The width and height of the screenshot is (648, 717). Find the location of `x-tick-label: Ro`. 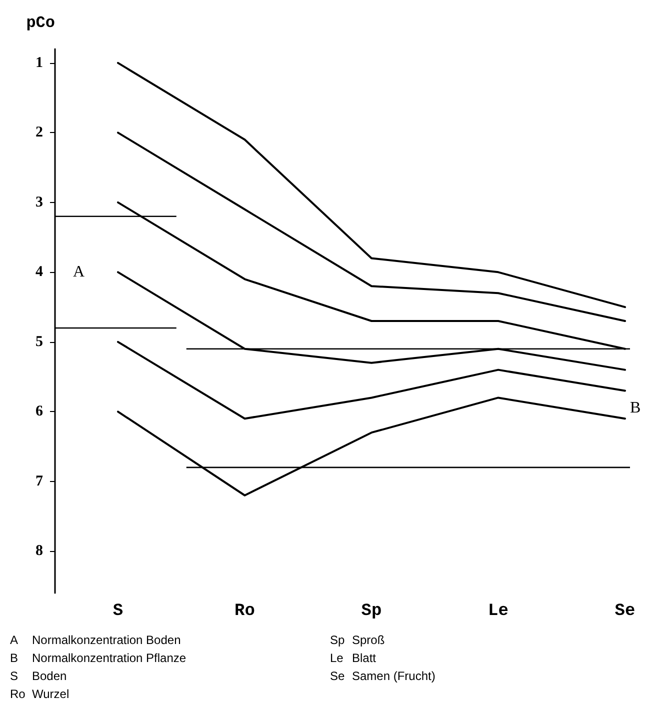

x-tick-label: Ro is located at coordinates (244, 611).